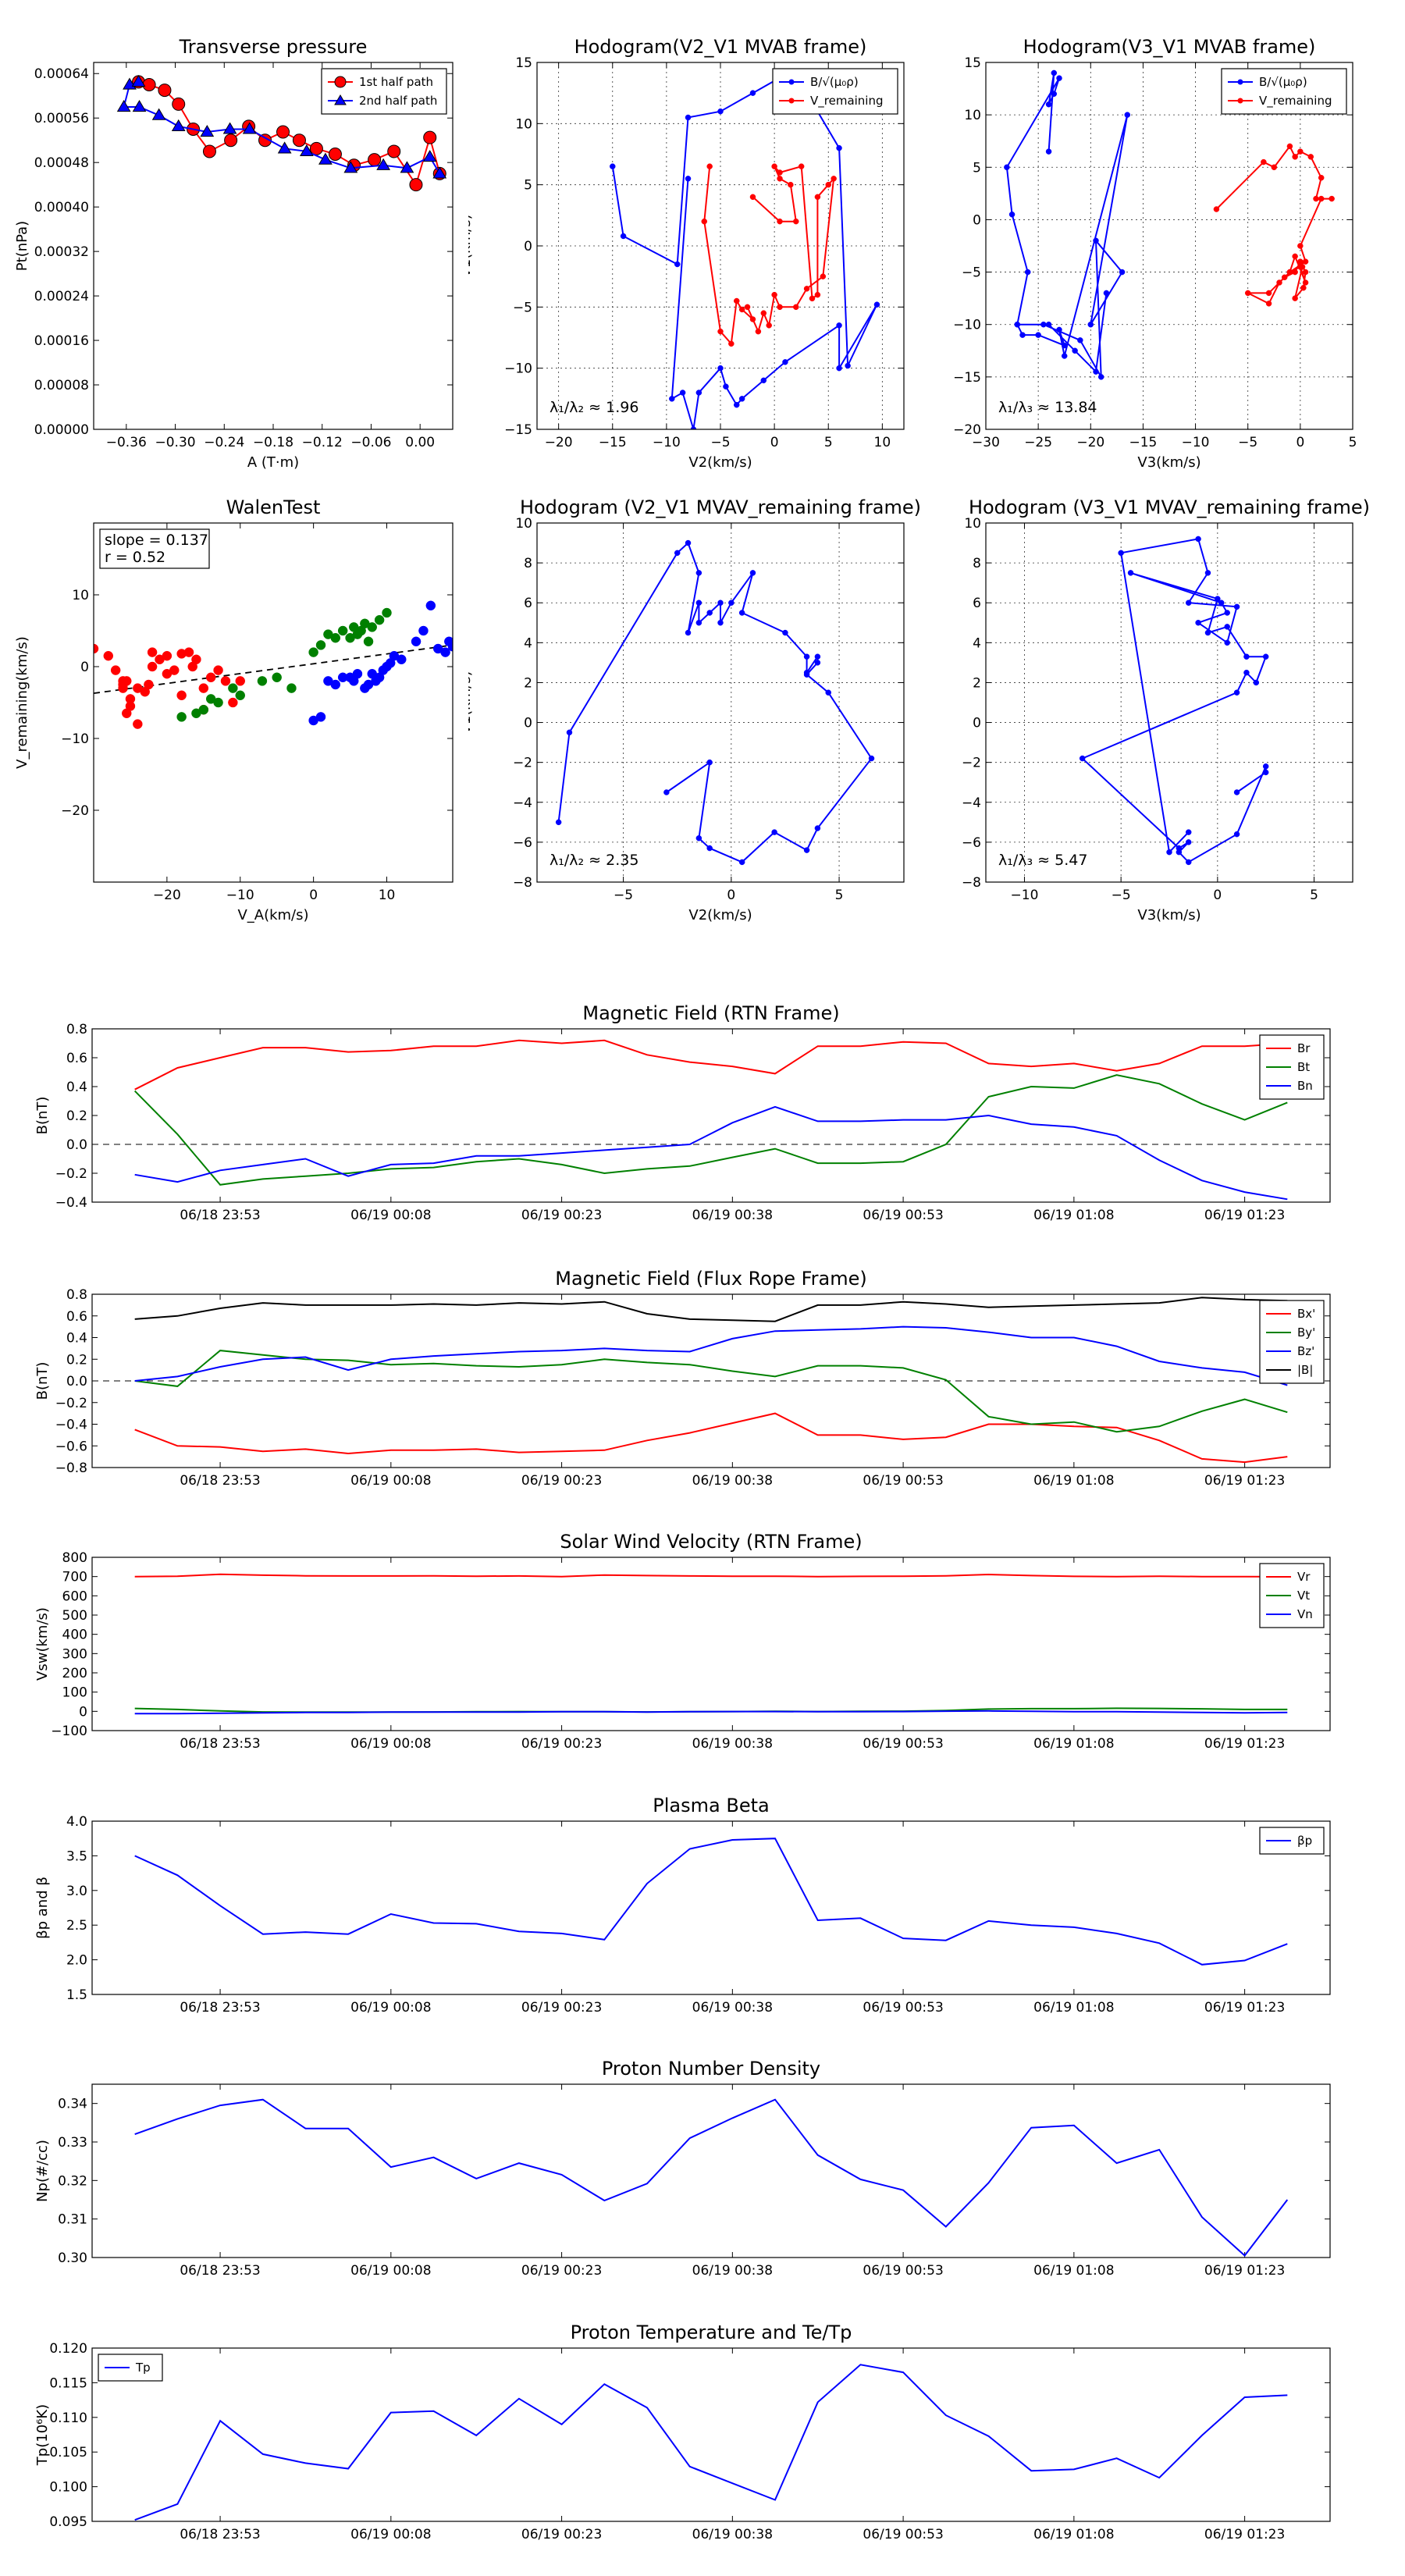 The width and height of the screenshot is (1405, 2576). What do you see at coordinates (1218, 895) in the screenshot?
I see `x-tick-label: 0` at bounding box center [1218, 895].